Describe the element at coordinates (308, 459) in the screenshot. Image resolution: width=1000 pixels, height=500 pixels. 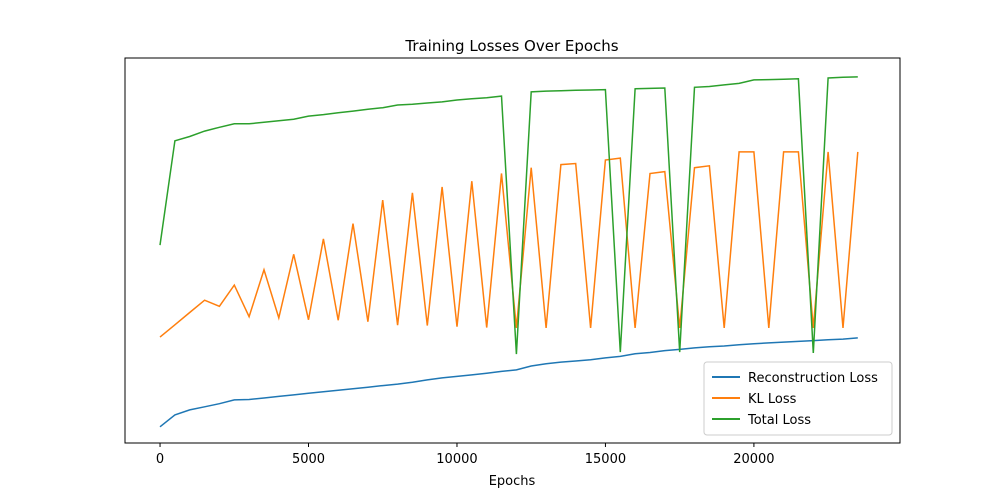
I see `x-tick-label: 5000` at that location.